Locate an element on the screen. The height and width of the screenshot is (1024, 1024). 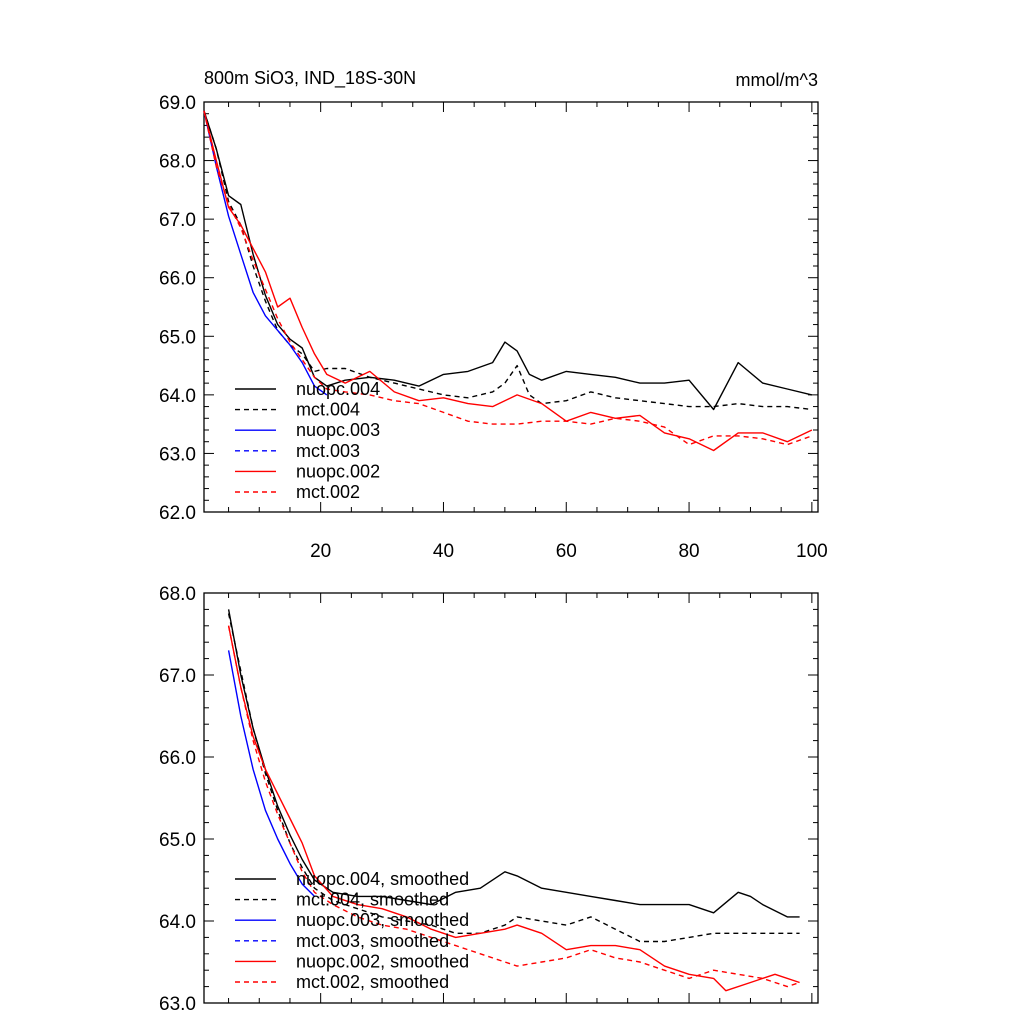
y-tick-label: 69.0 is located at coordinates (177, 103).